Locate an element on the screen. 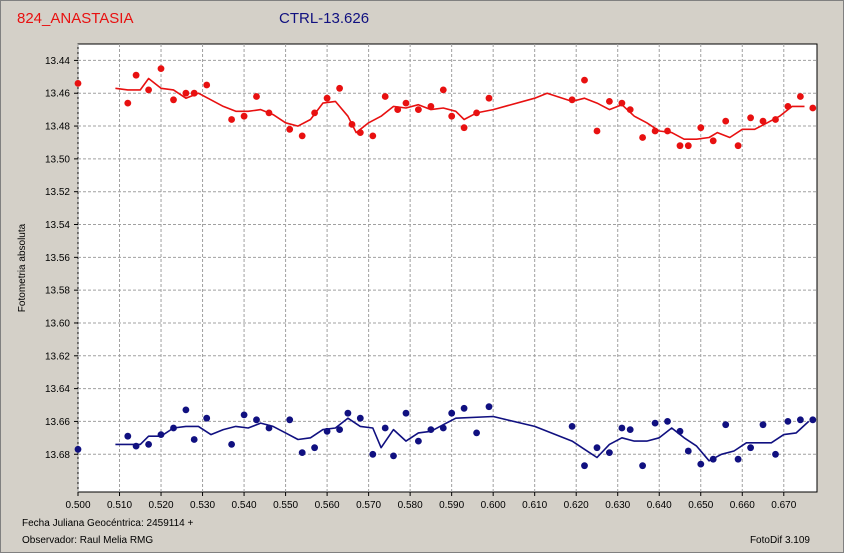 This screenshot has width=844, height=553. y-tick-label: 13.50 is located at coordinates (57, 159).